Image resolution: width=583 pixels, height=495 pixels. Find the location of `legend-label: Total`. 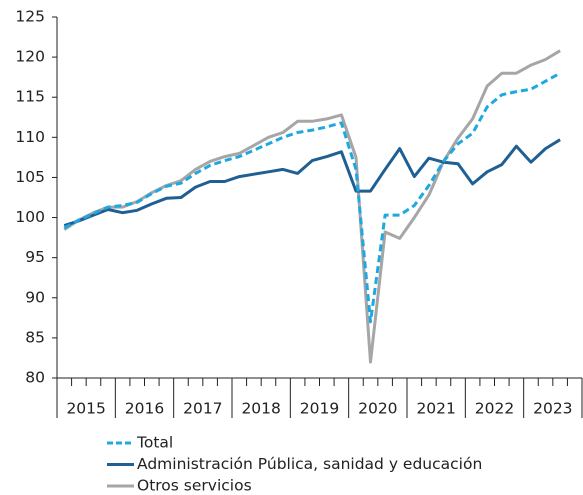

legend-label: Total is located at coordinates (154, 443).